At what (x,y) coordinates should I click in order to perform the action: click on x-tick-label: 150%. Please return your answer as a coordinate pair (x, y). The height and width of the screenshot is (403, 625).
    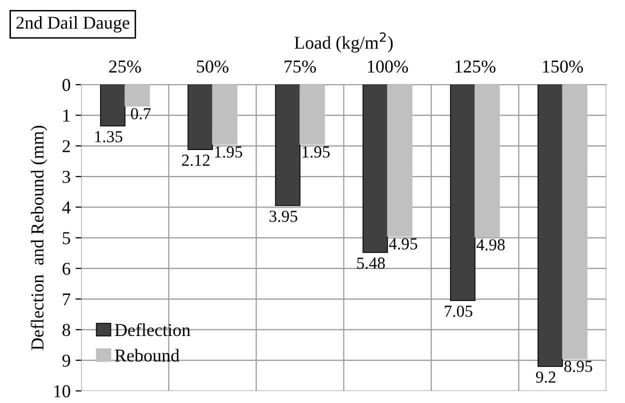
    Looking at the image, I should click on (563, 66).